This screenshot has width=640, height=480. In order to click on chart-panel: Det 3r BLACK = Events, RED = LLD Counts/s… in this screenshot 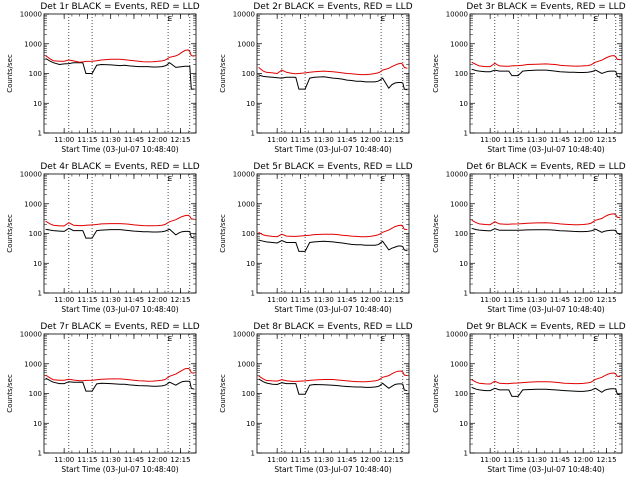, I will do `click(529, 78)`.